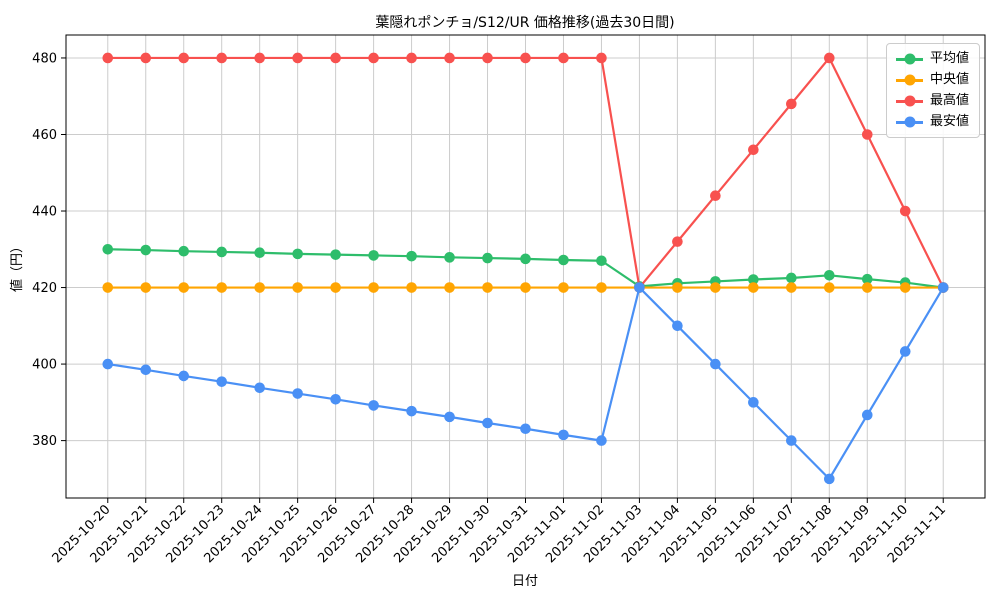  I want to click on legend-label-median: 中央値, so click(950, 79).